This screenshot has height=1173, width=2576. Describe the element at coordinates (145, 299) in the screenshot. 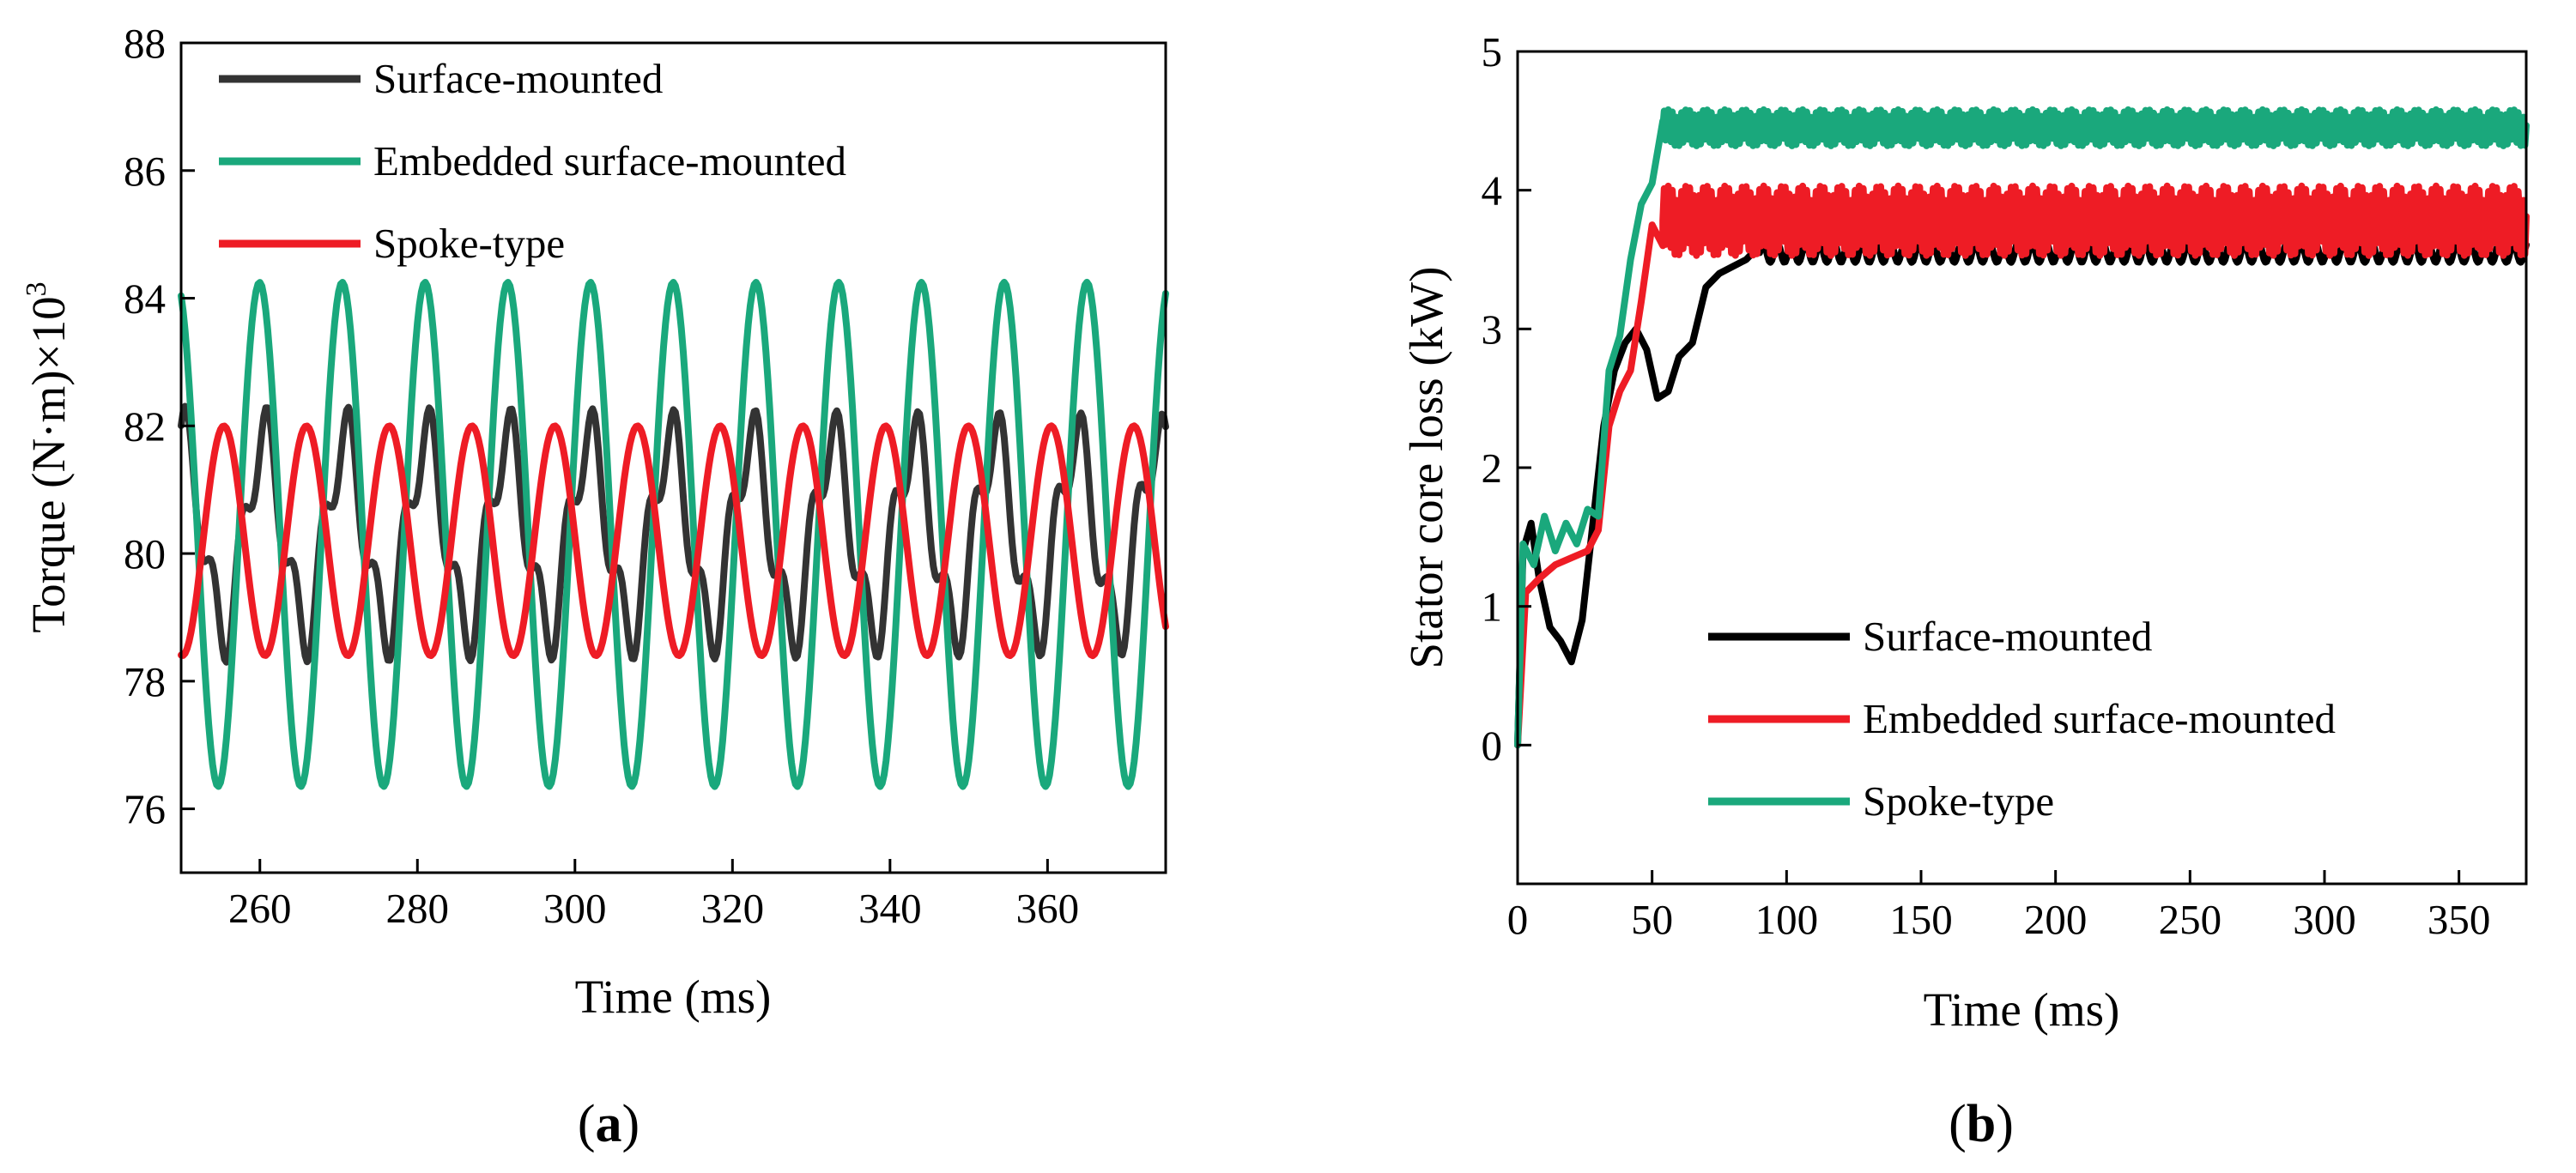

I see `chart-a-y-tick-label: 84` at that location.